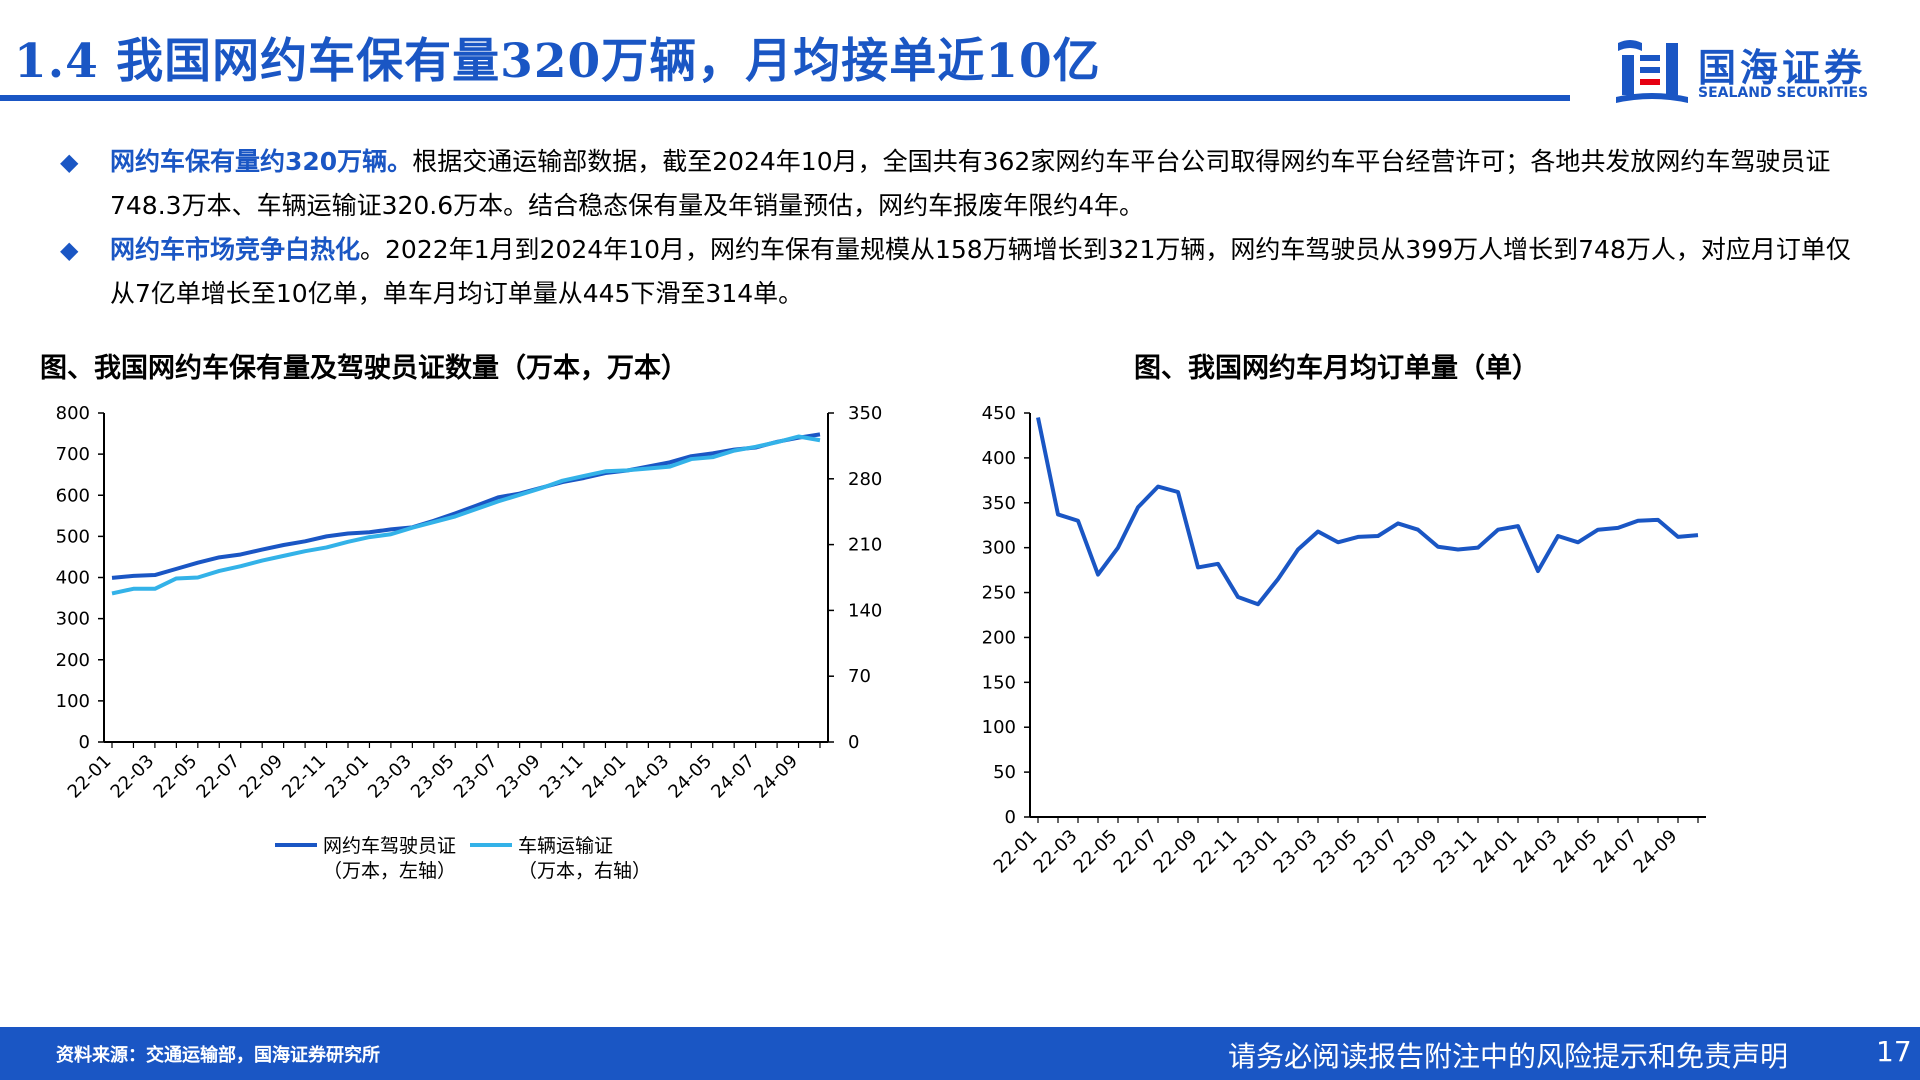 This screenshot has height=1080, width=1920. What do you see at coordinates (999, 682) in the screenshot?
I see `y-tick-label: 150` at bounding box center [999, 682].